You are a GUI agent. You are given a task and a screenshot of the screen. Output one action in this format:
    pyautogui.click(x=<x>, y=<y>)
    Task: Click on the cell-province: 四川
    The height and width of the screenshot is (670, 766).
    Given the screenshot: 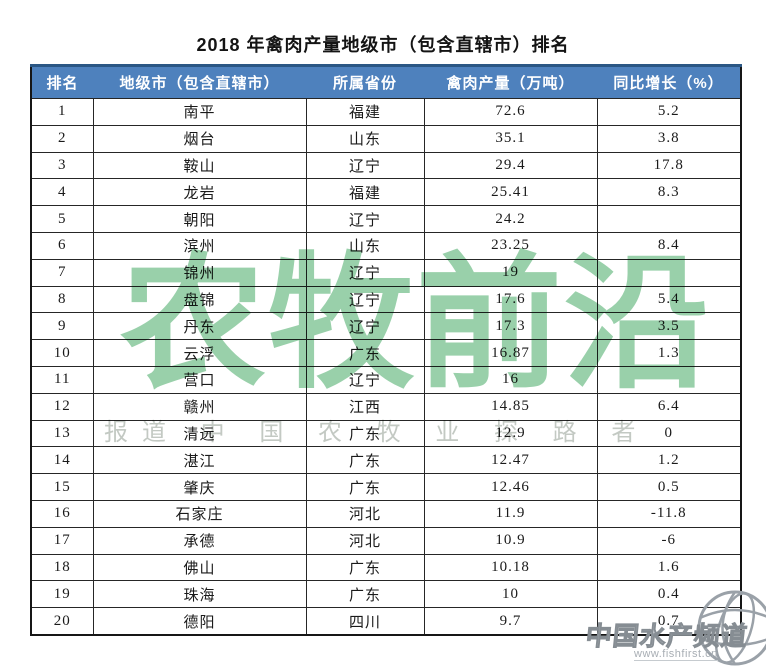 What is the action you would take?
    pyautogui.click(x=365, y=621)
    